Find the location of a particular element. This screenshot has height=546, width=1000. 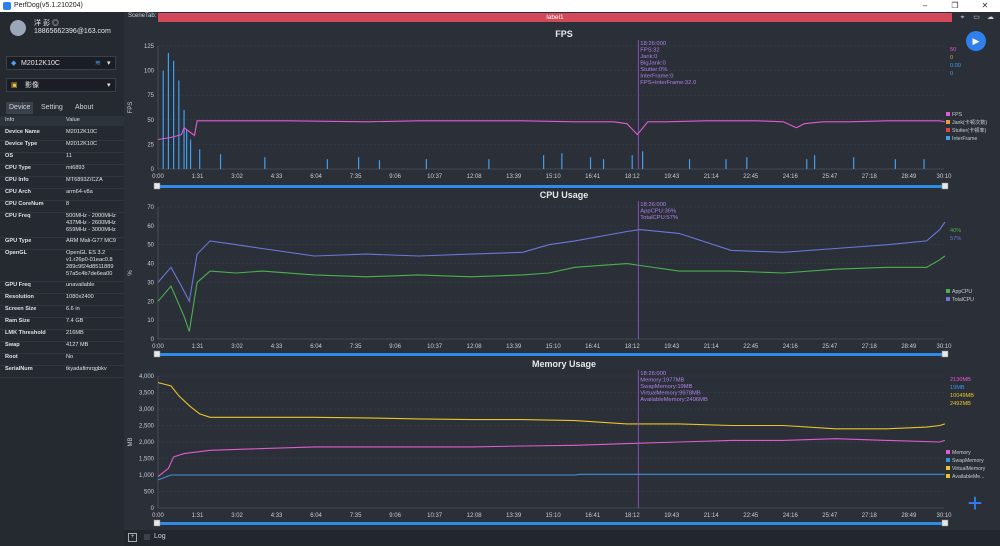

close-icon: ✕ is located at coordinates (985, 5).